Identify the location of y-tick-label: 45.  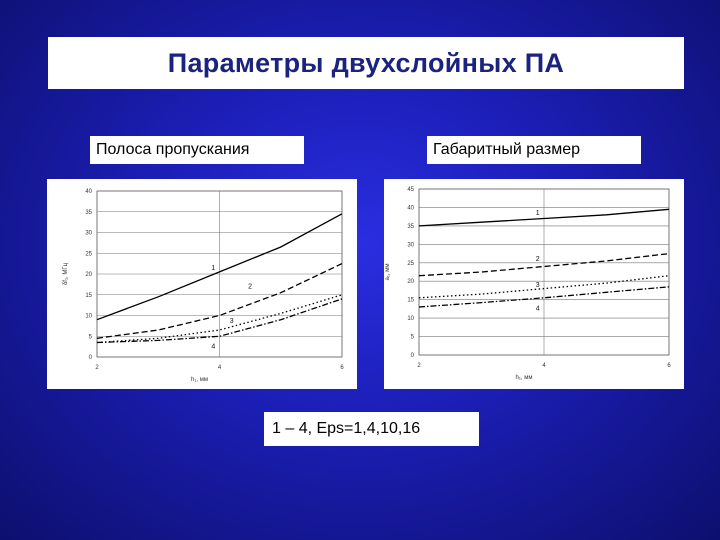
(410, 190).